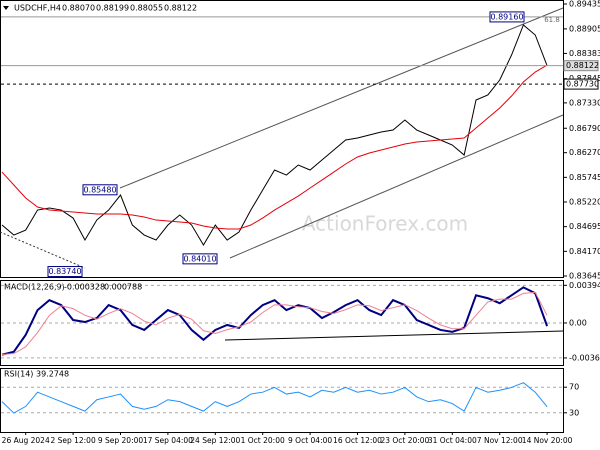  Describe the element at coordinates (310, 440) in the screenshot. I see `x-tick-label: 9 Oct 04:00` at that location.